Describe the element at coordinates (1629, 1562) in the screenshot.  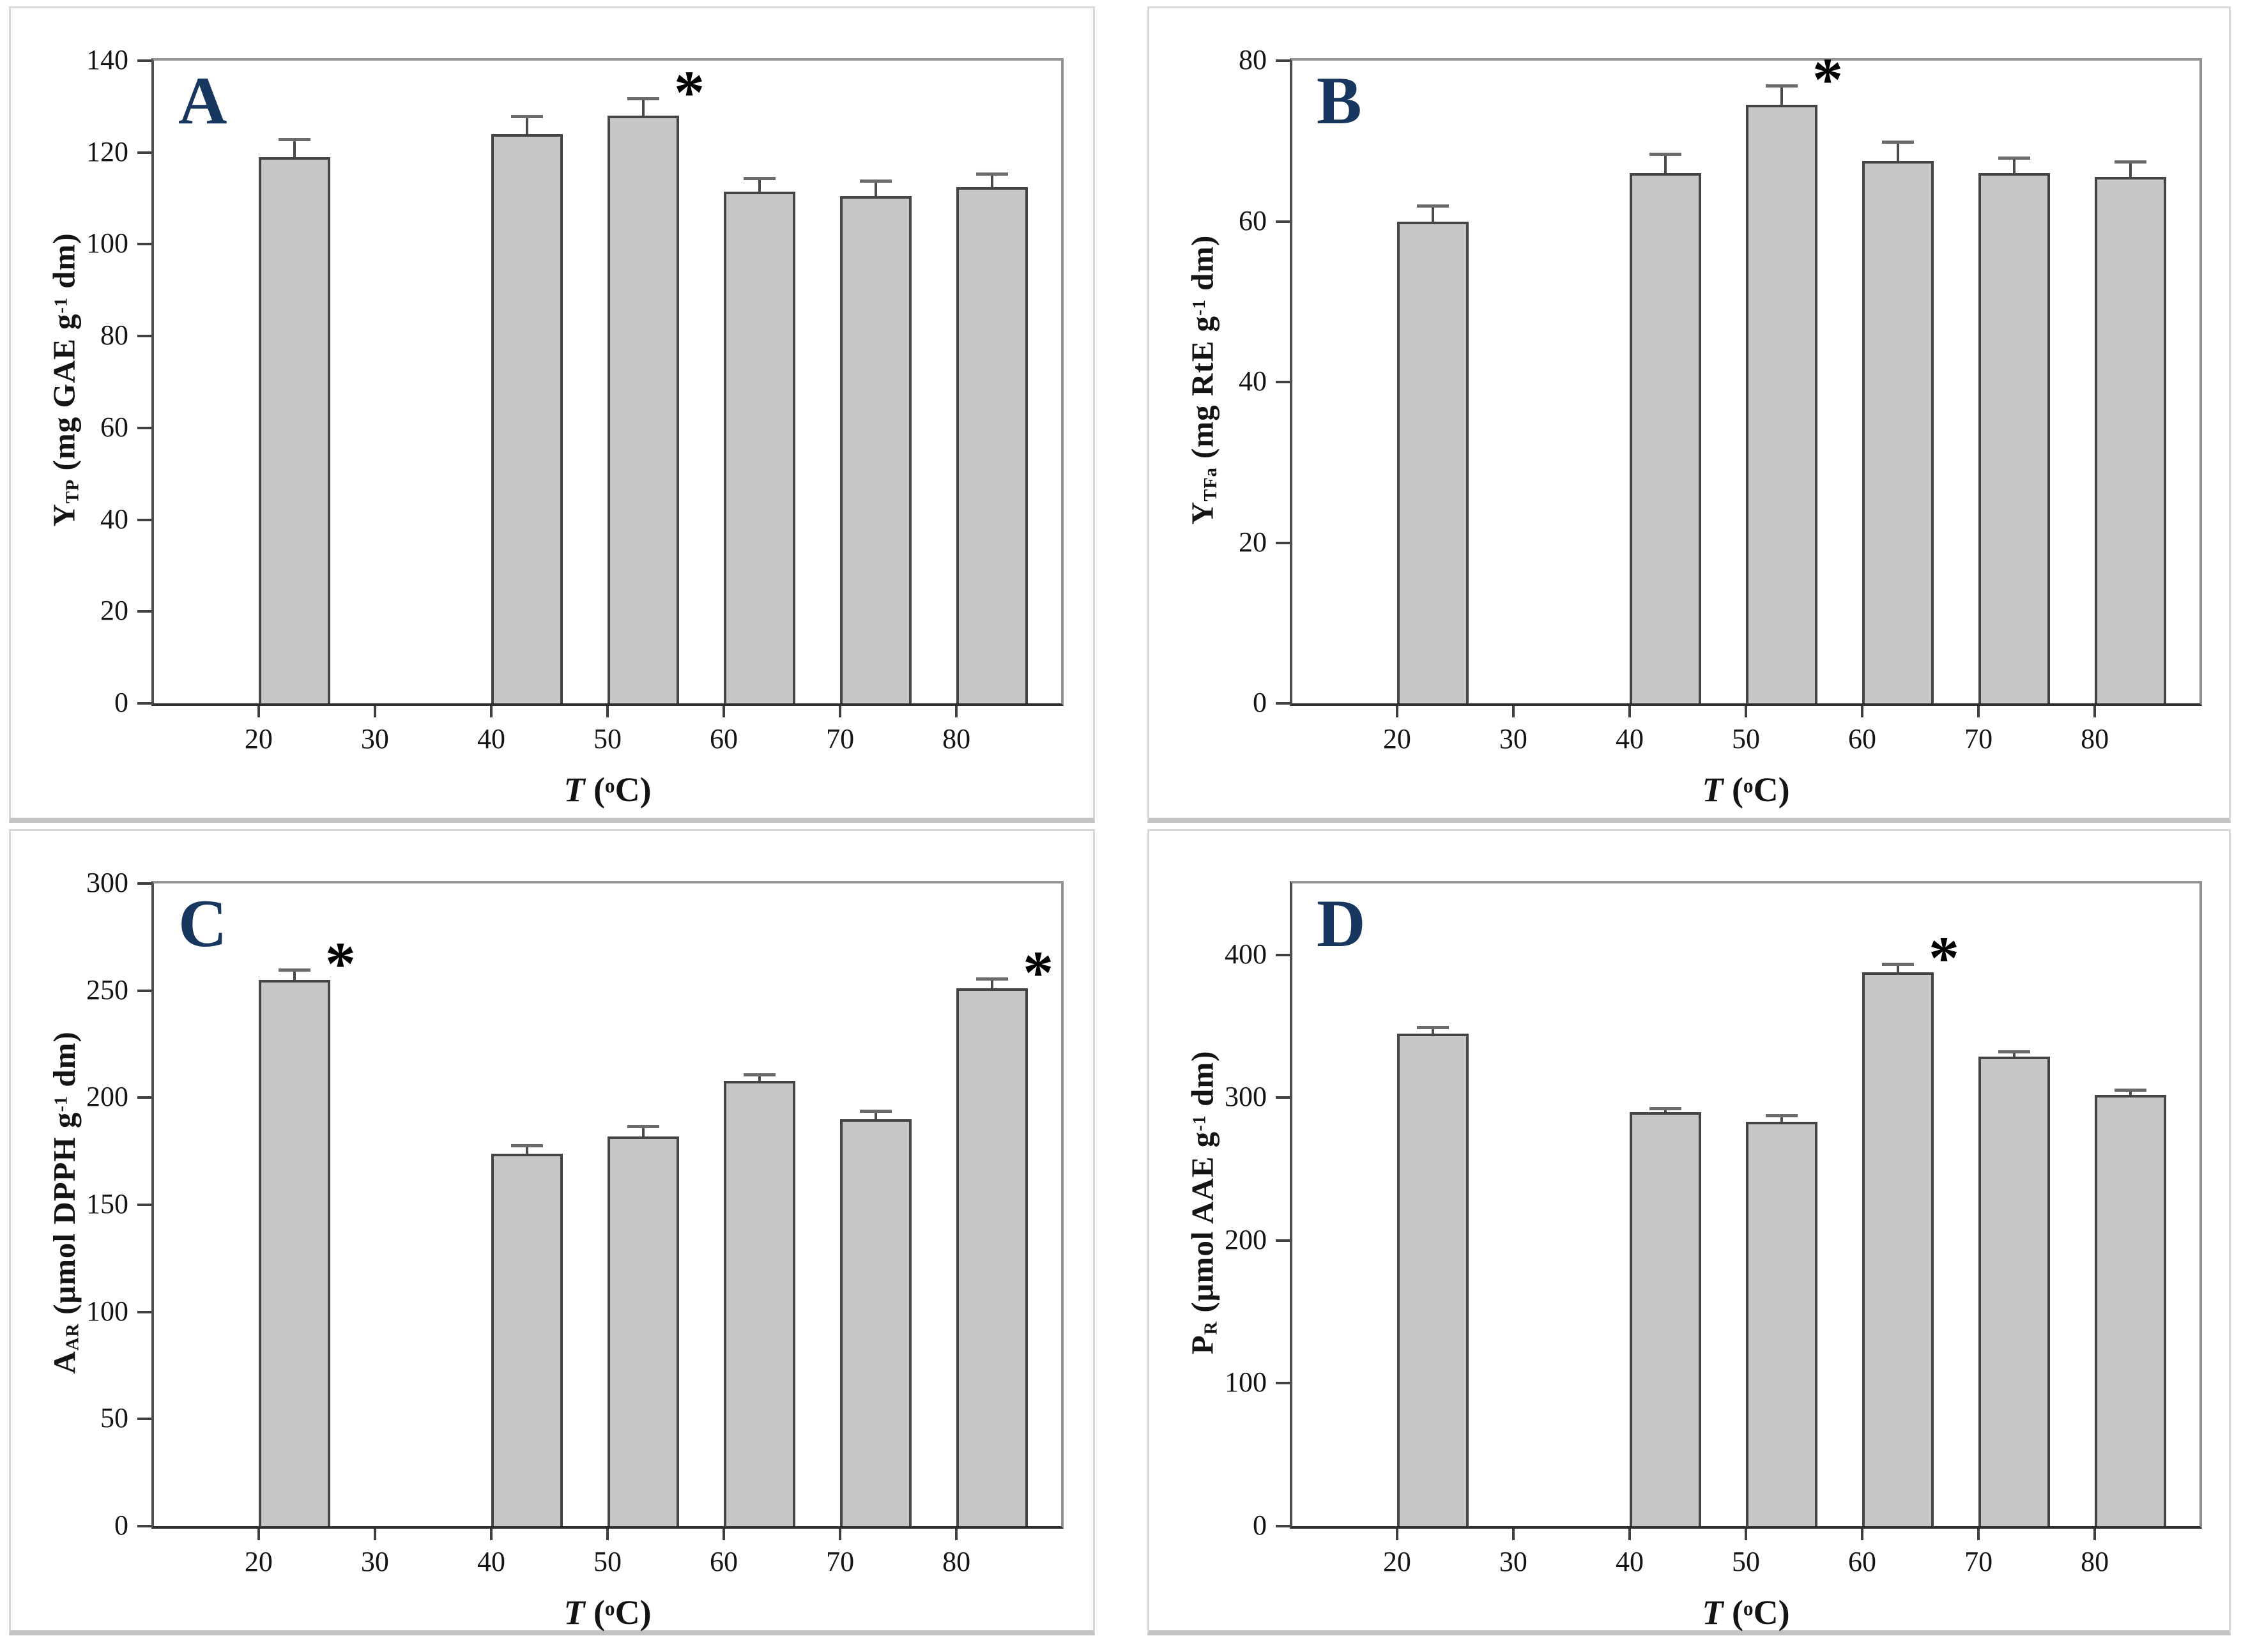
I see `x-tick-label: 40` at that location.